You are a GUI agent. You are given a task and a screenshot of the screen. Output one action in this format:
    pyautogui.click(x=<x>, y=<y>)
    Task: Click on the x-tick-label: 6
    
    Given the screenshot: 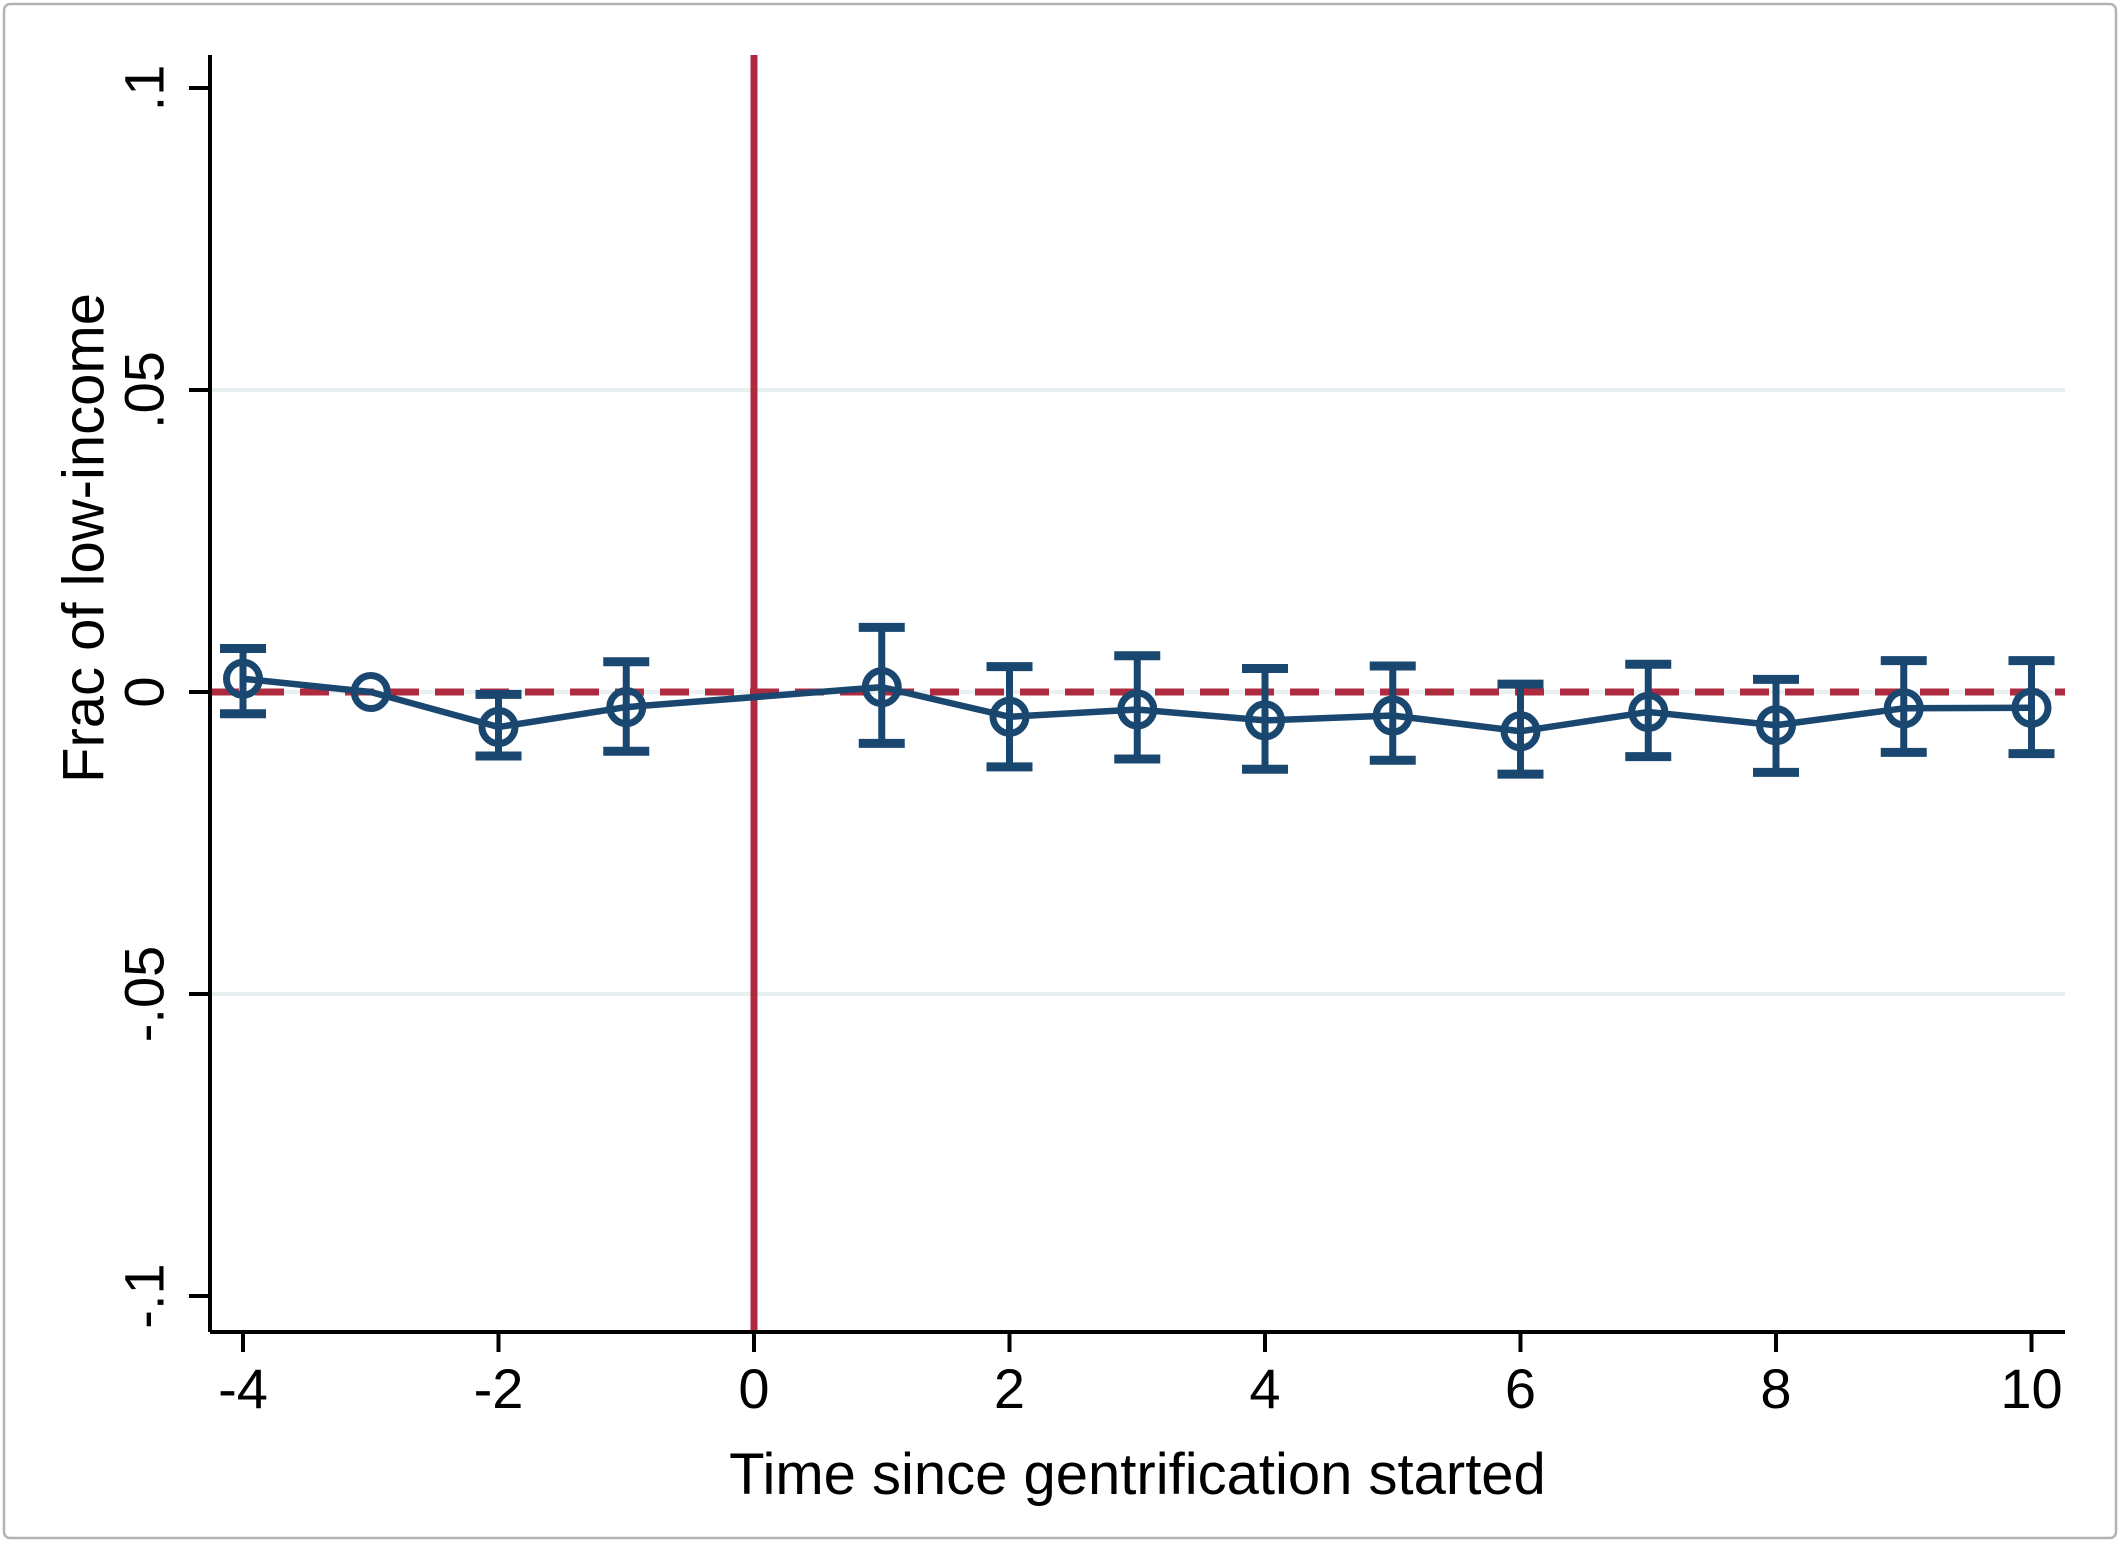 What is the action you would take?
    pyautogui.click(x=1520, y=1388)
    